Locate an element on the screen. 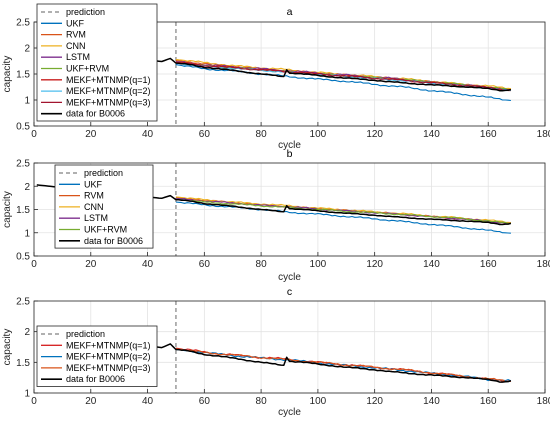 This screenshot has height=422, width=550. panel-title: c is located at coordinates (289, 292).